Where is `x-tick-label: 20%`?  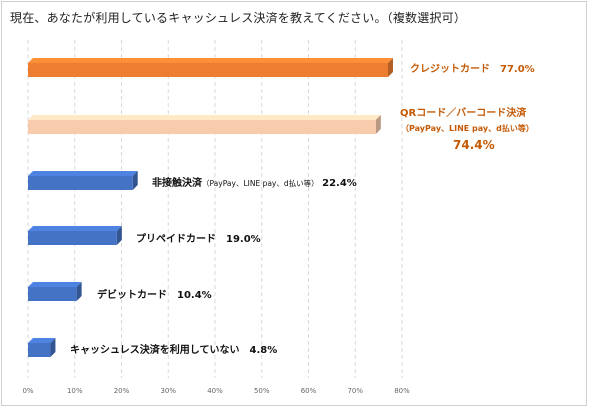 x-tick-label: 20% is located at coordinates (122, 391).